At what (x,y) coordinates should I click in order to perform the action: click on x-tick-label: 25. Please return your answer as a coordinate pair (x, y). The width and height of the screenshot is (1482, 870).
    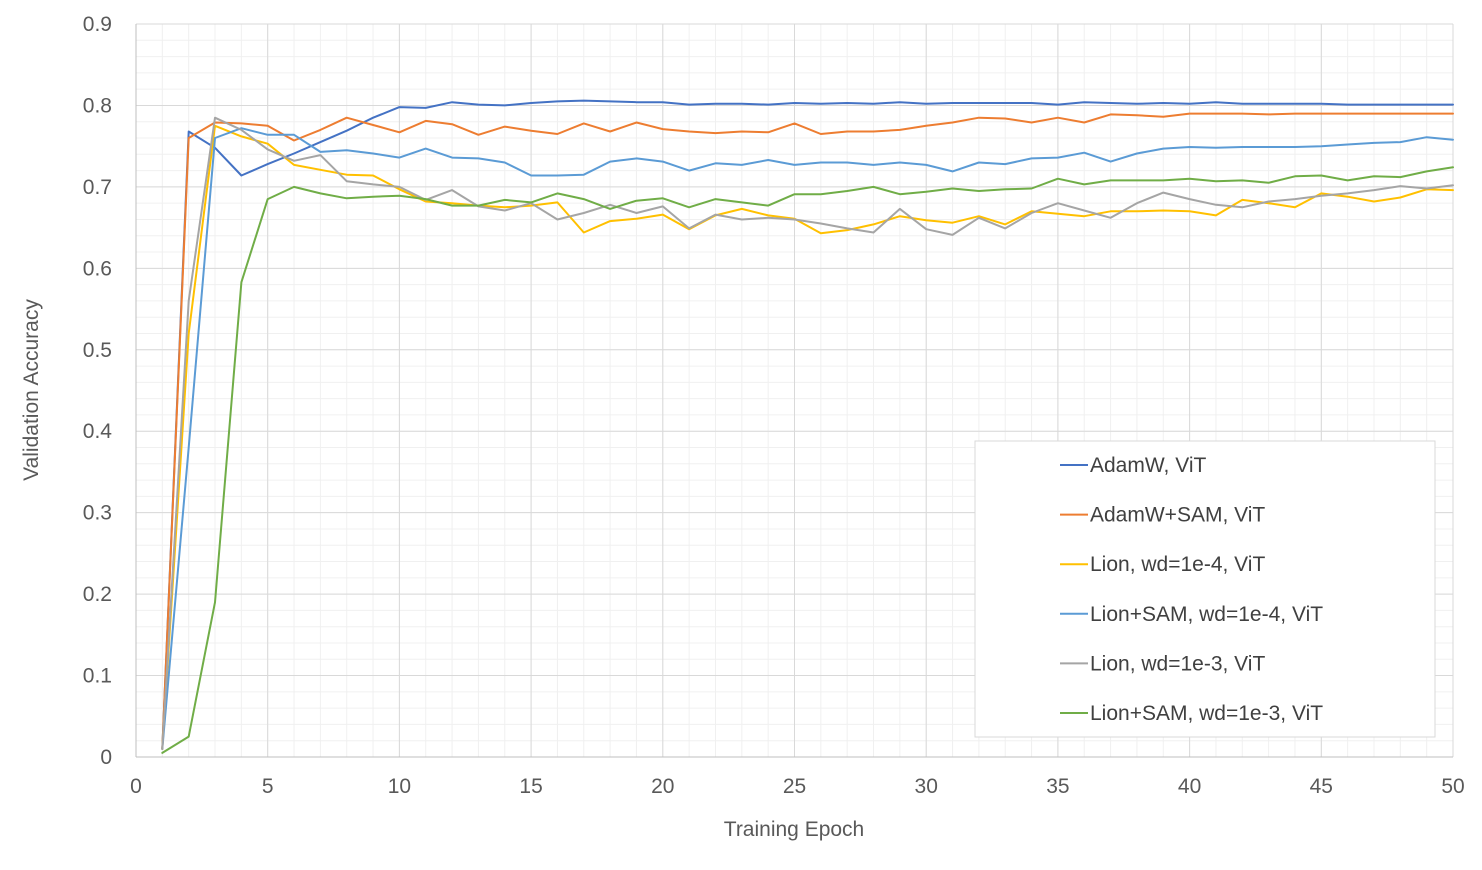
    Looking at the image, I should click on (794, 786).